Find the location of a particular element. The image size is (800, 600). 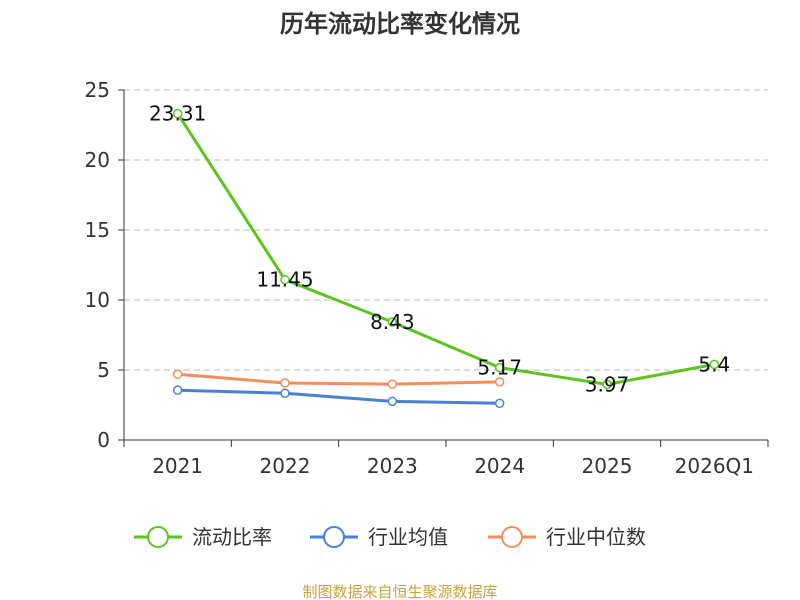

data-label: 5.17 is located at coordinates (499, 368).